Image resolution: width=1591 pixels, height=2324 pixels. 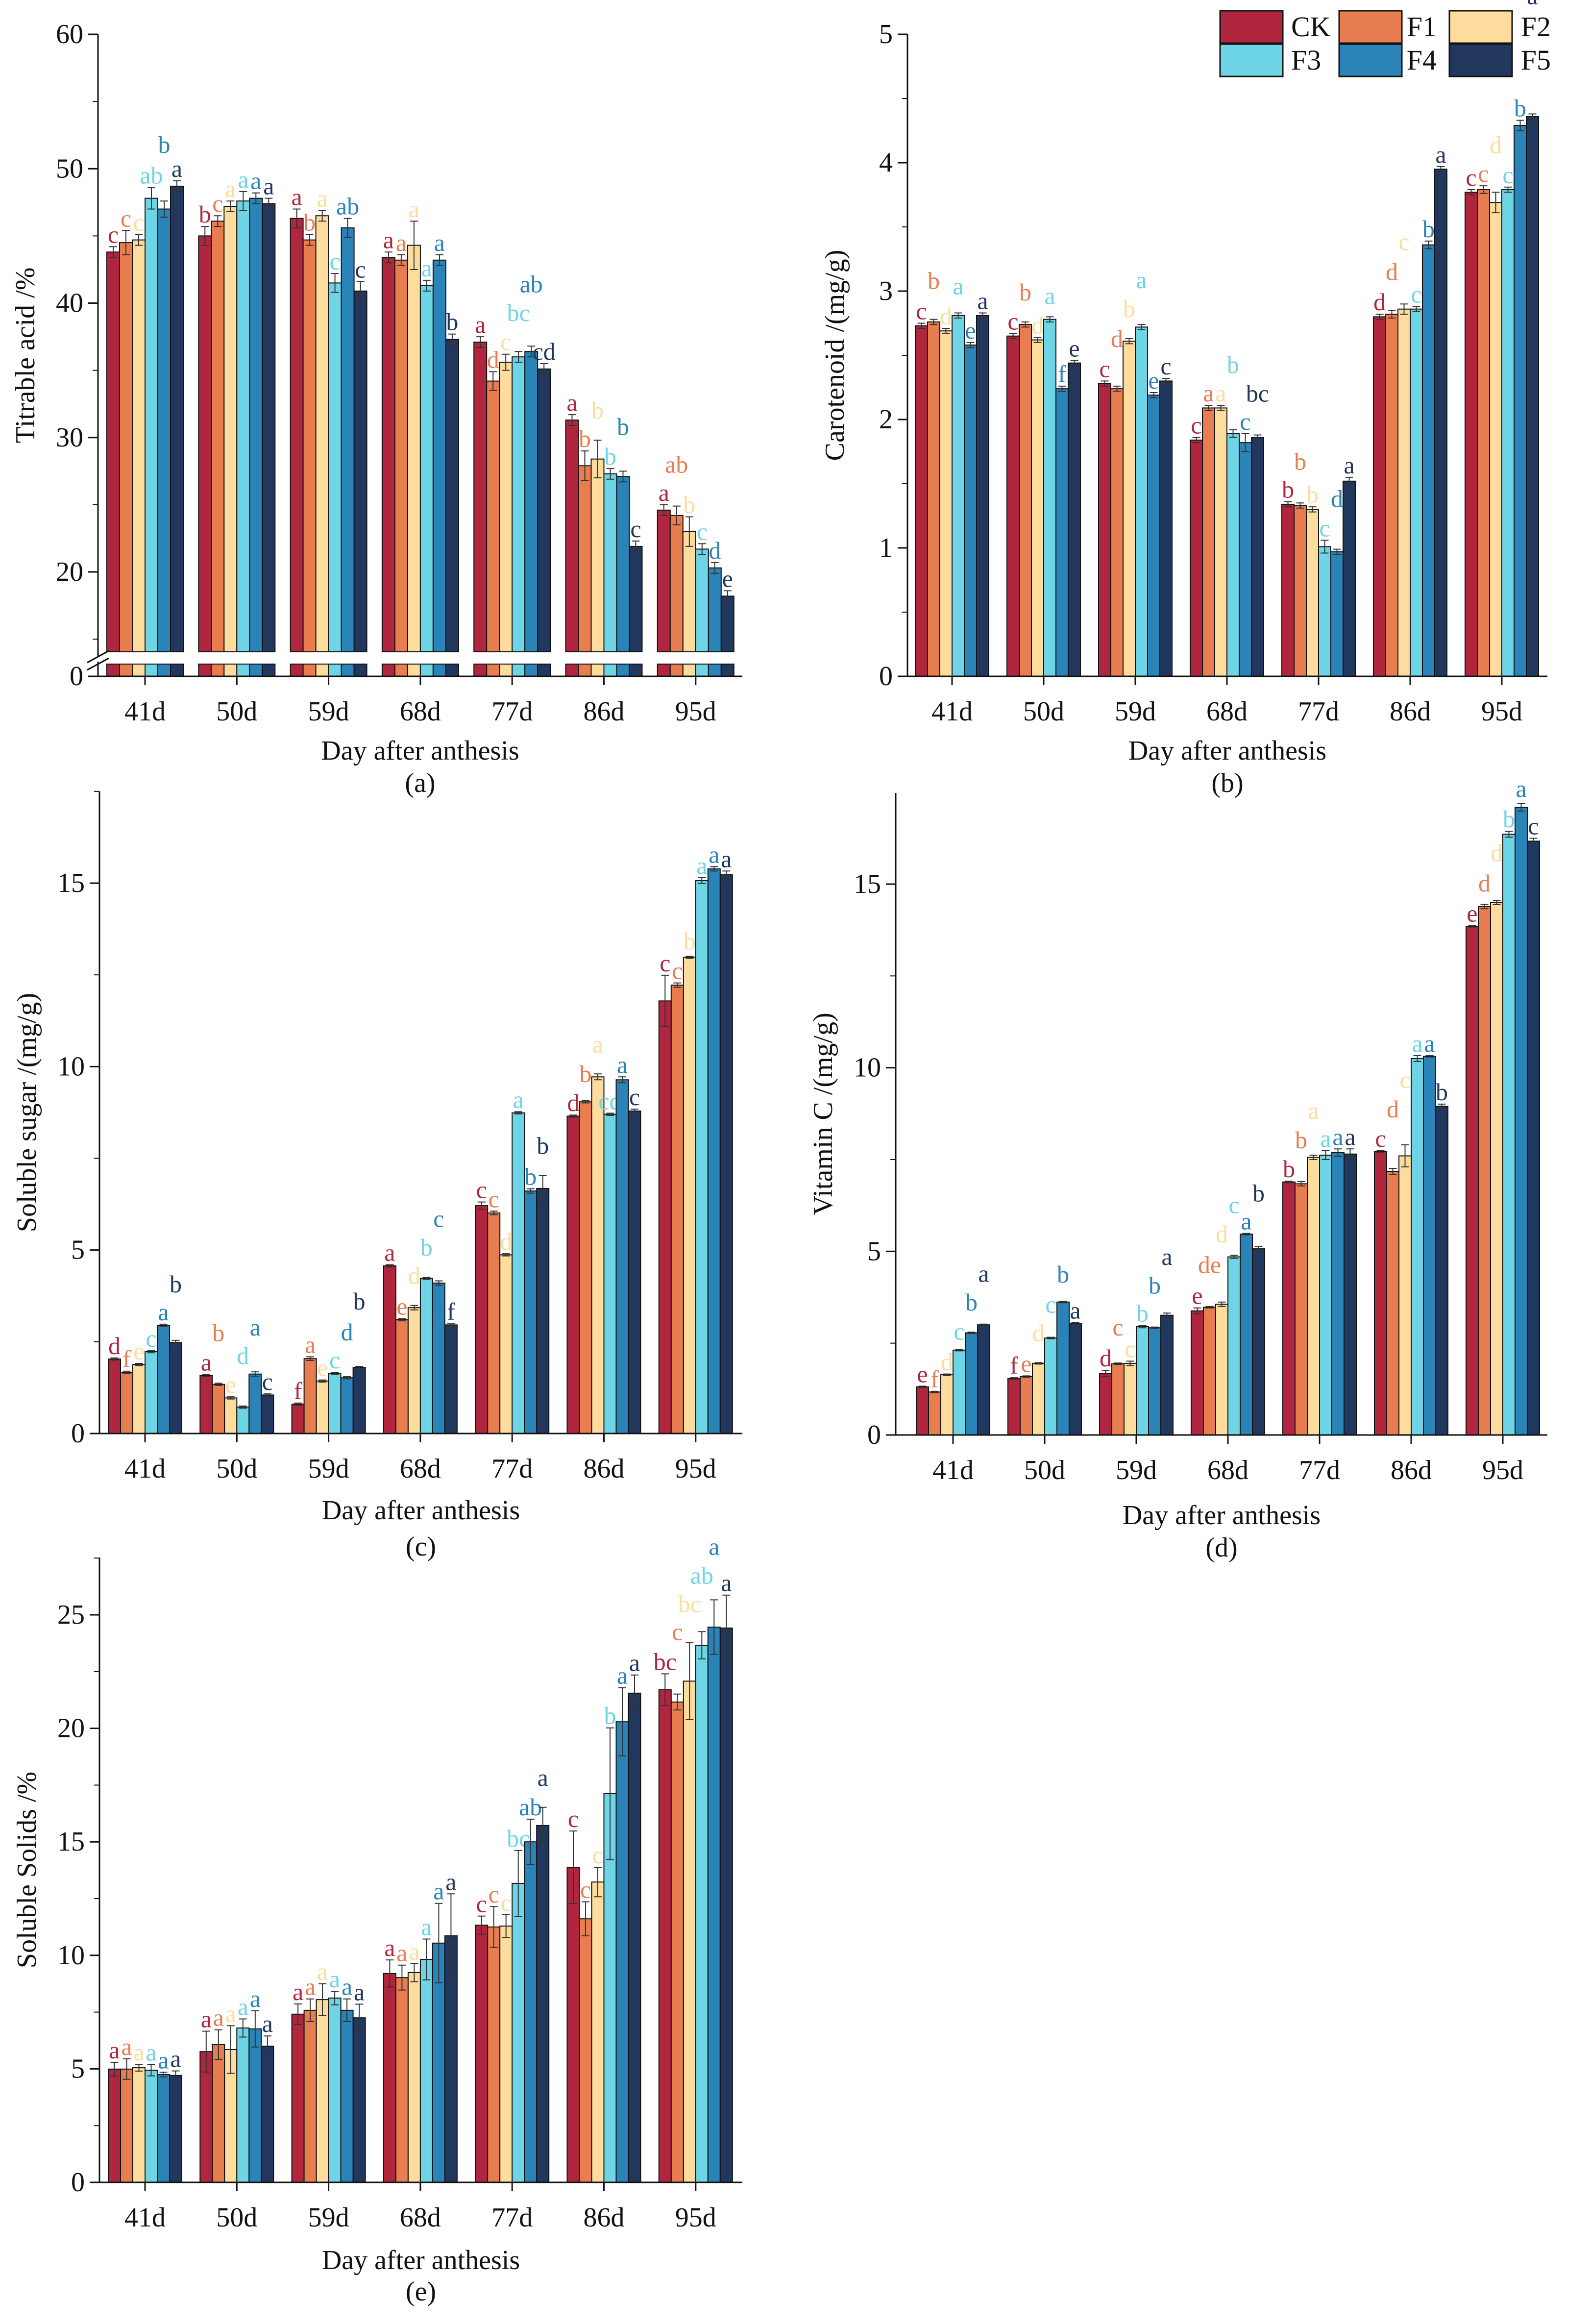 I want to click on legend-swatch-CK, so click(x=1251, y=27).